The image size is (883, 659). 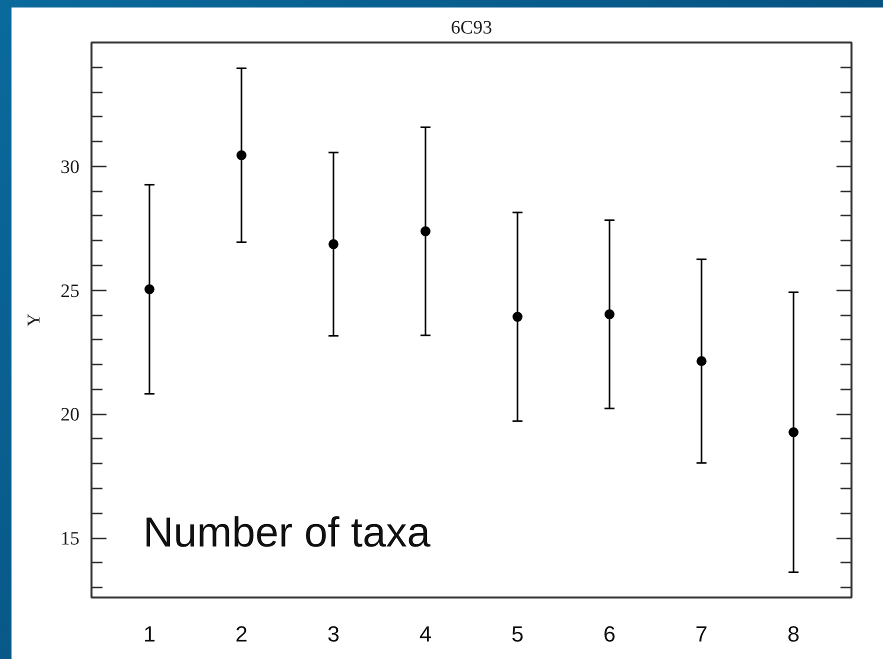 I want to click on x-tick-label: 6, so click(x=609, y=634).